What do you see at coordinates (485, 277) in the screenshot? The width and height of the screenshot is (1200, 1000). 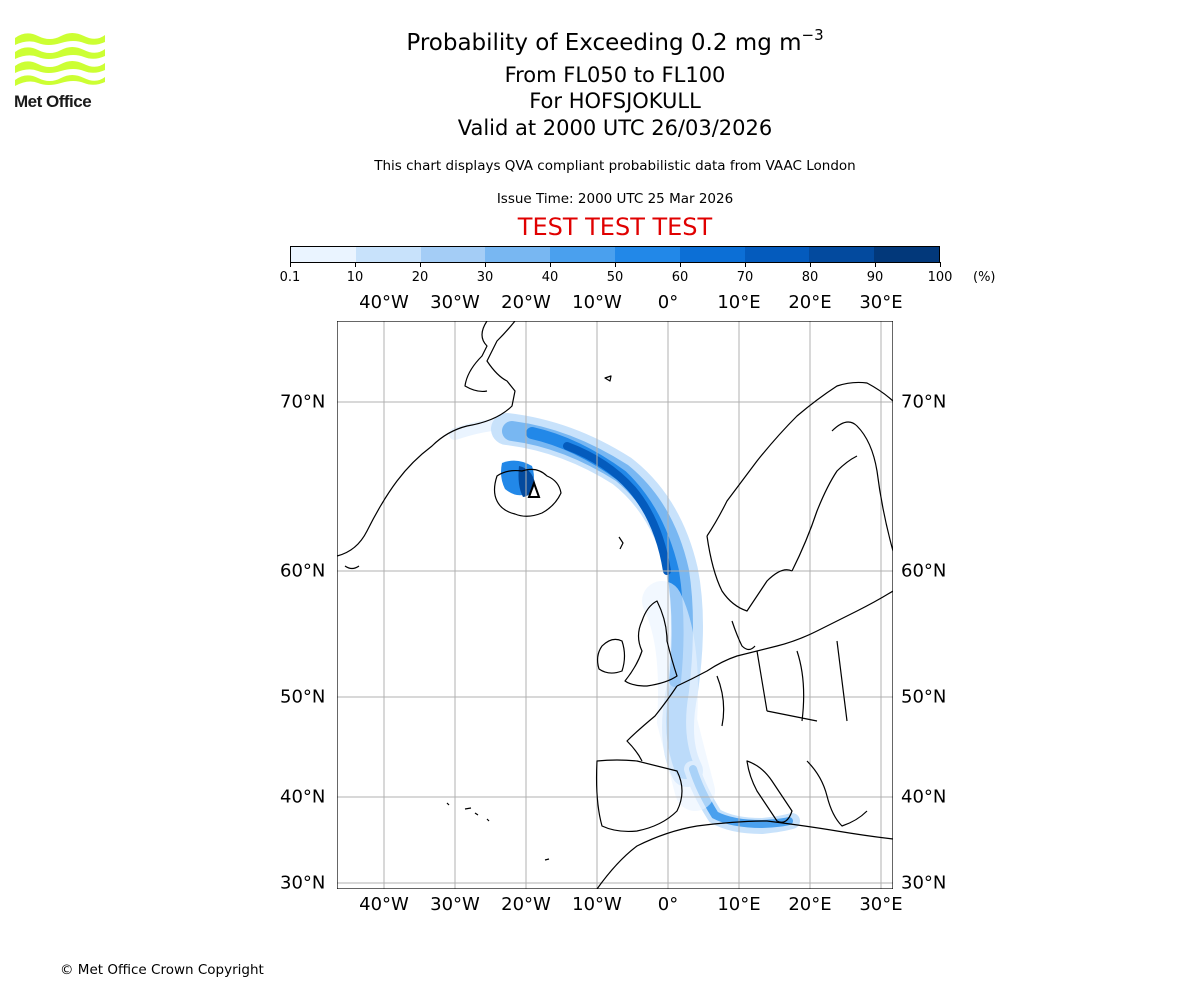 I see `colorbar-tick-label: 30` at bounding box center [485, 277].